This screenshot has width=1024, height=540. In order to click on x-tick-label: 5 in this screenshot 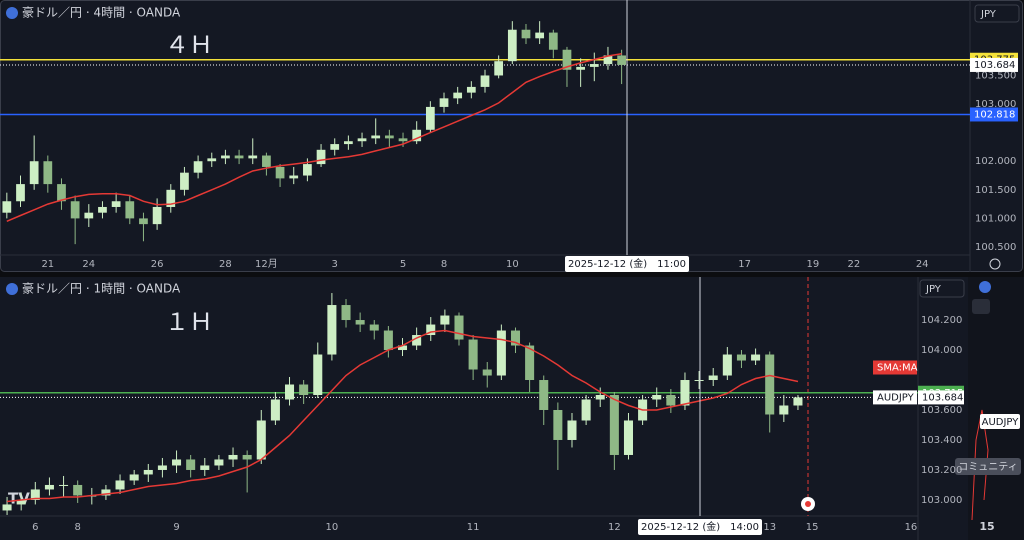, I will do `click(403, 264)`.